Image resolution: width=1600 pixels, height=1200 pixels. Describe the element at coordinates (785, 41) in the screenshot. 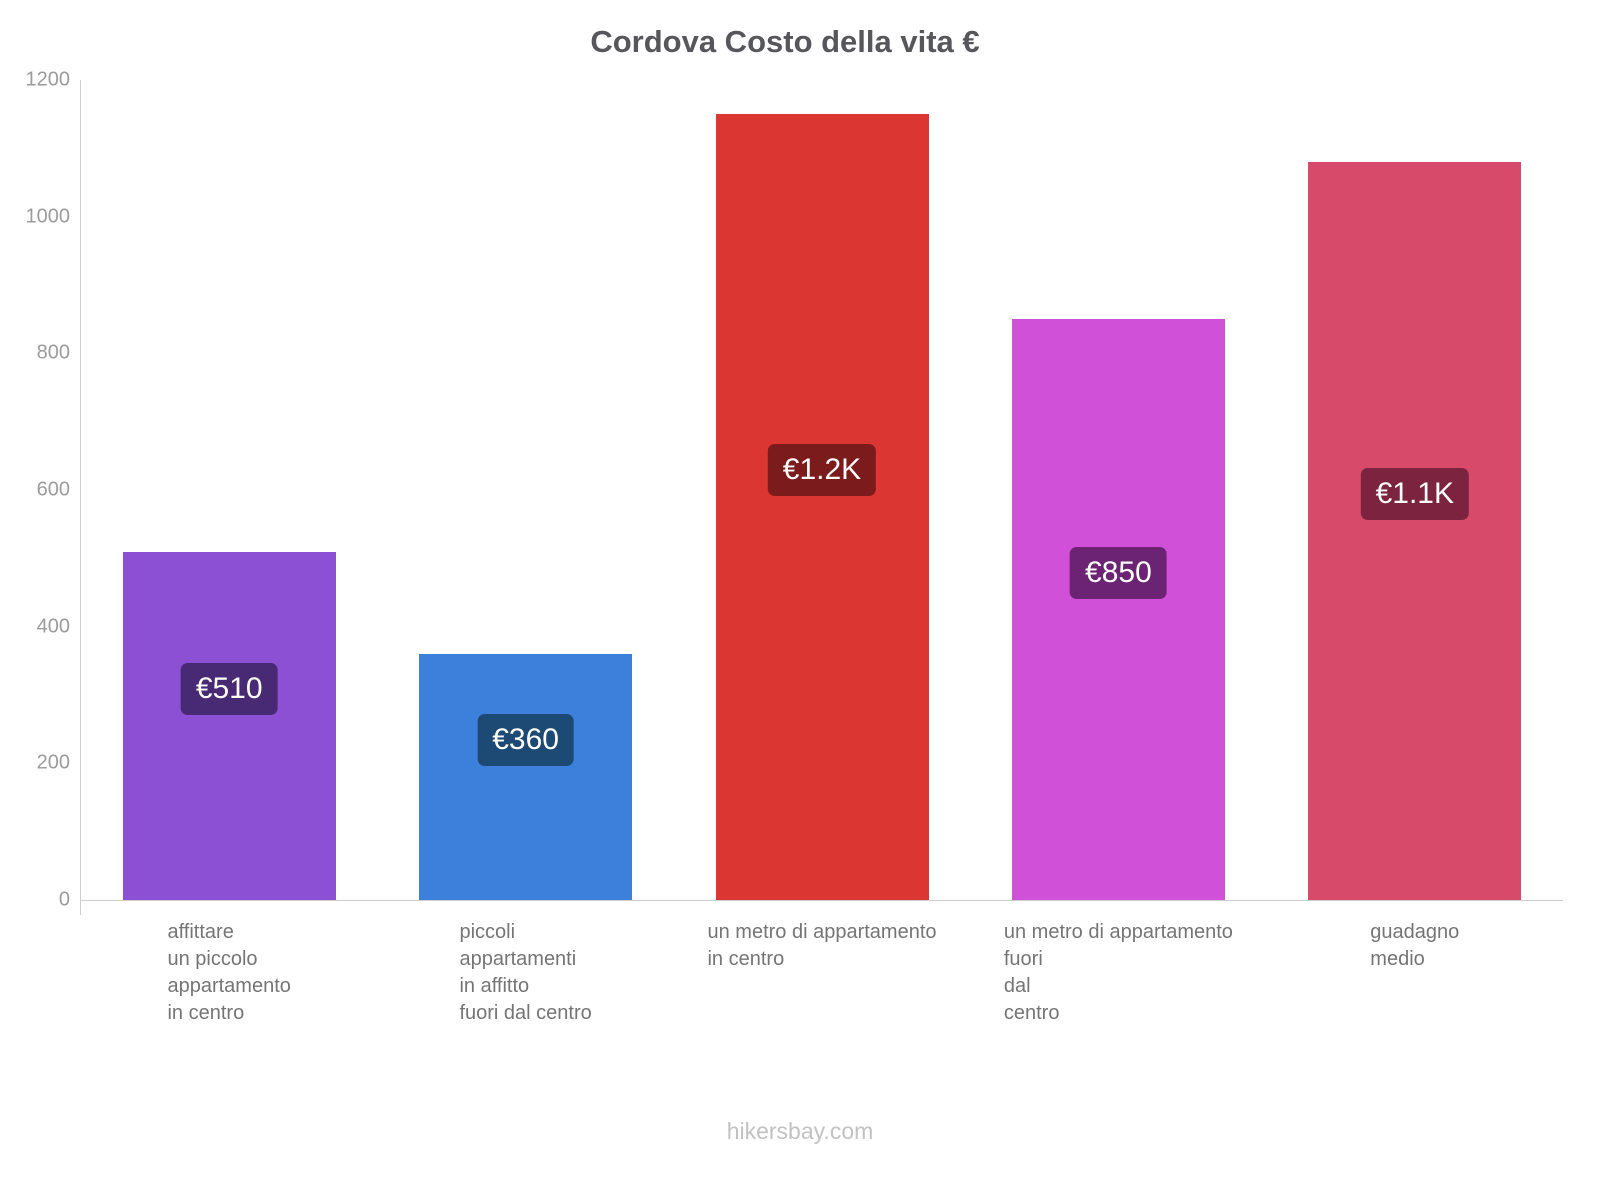

I see `chart-title: Cordova Costo della vita €` at that location.